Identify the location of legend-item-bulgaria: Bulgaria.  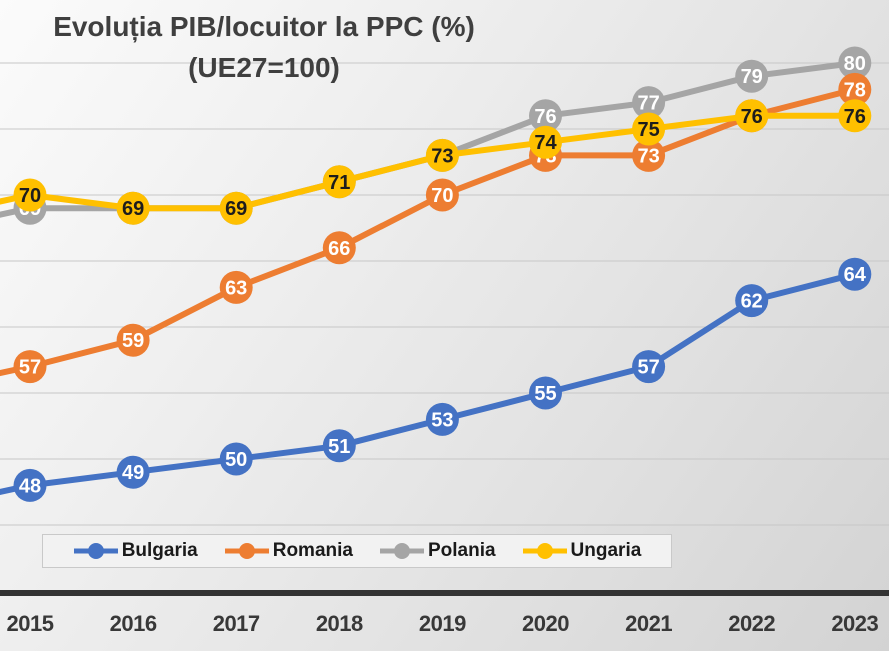
(135, 551).